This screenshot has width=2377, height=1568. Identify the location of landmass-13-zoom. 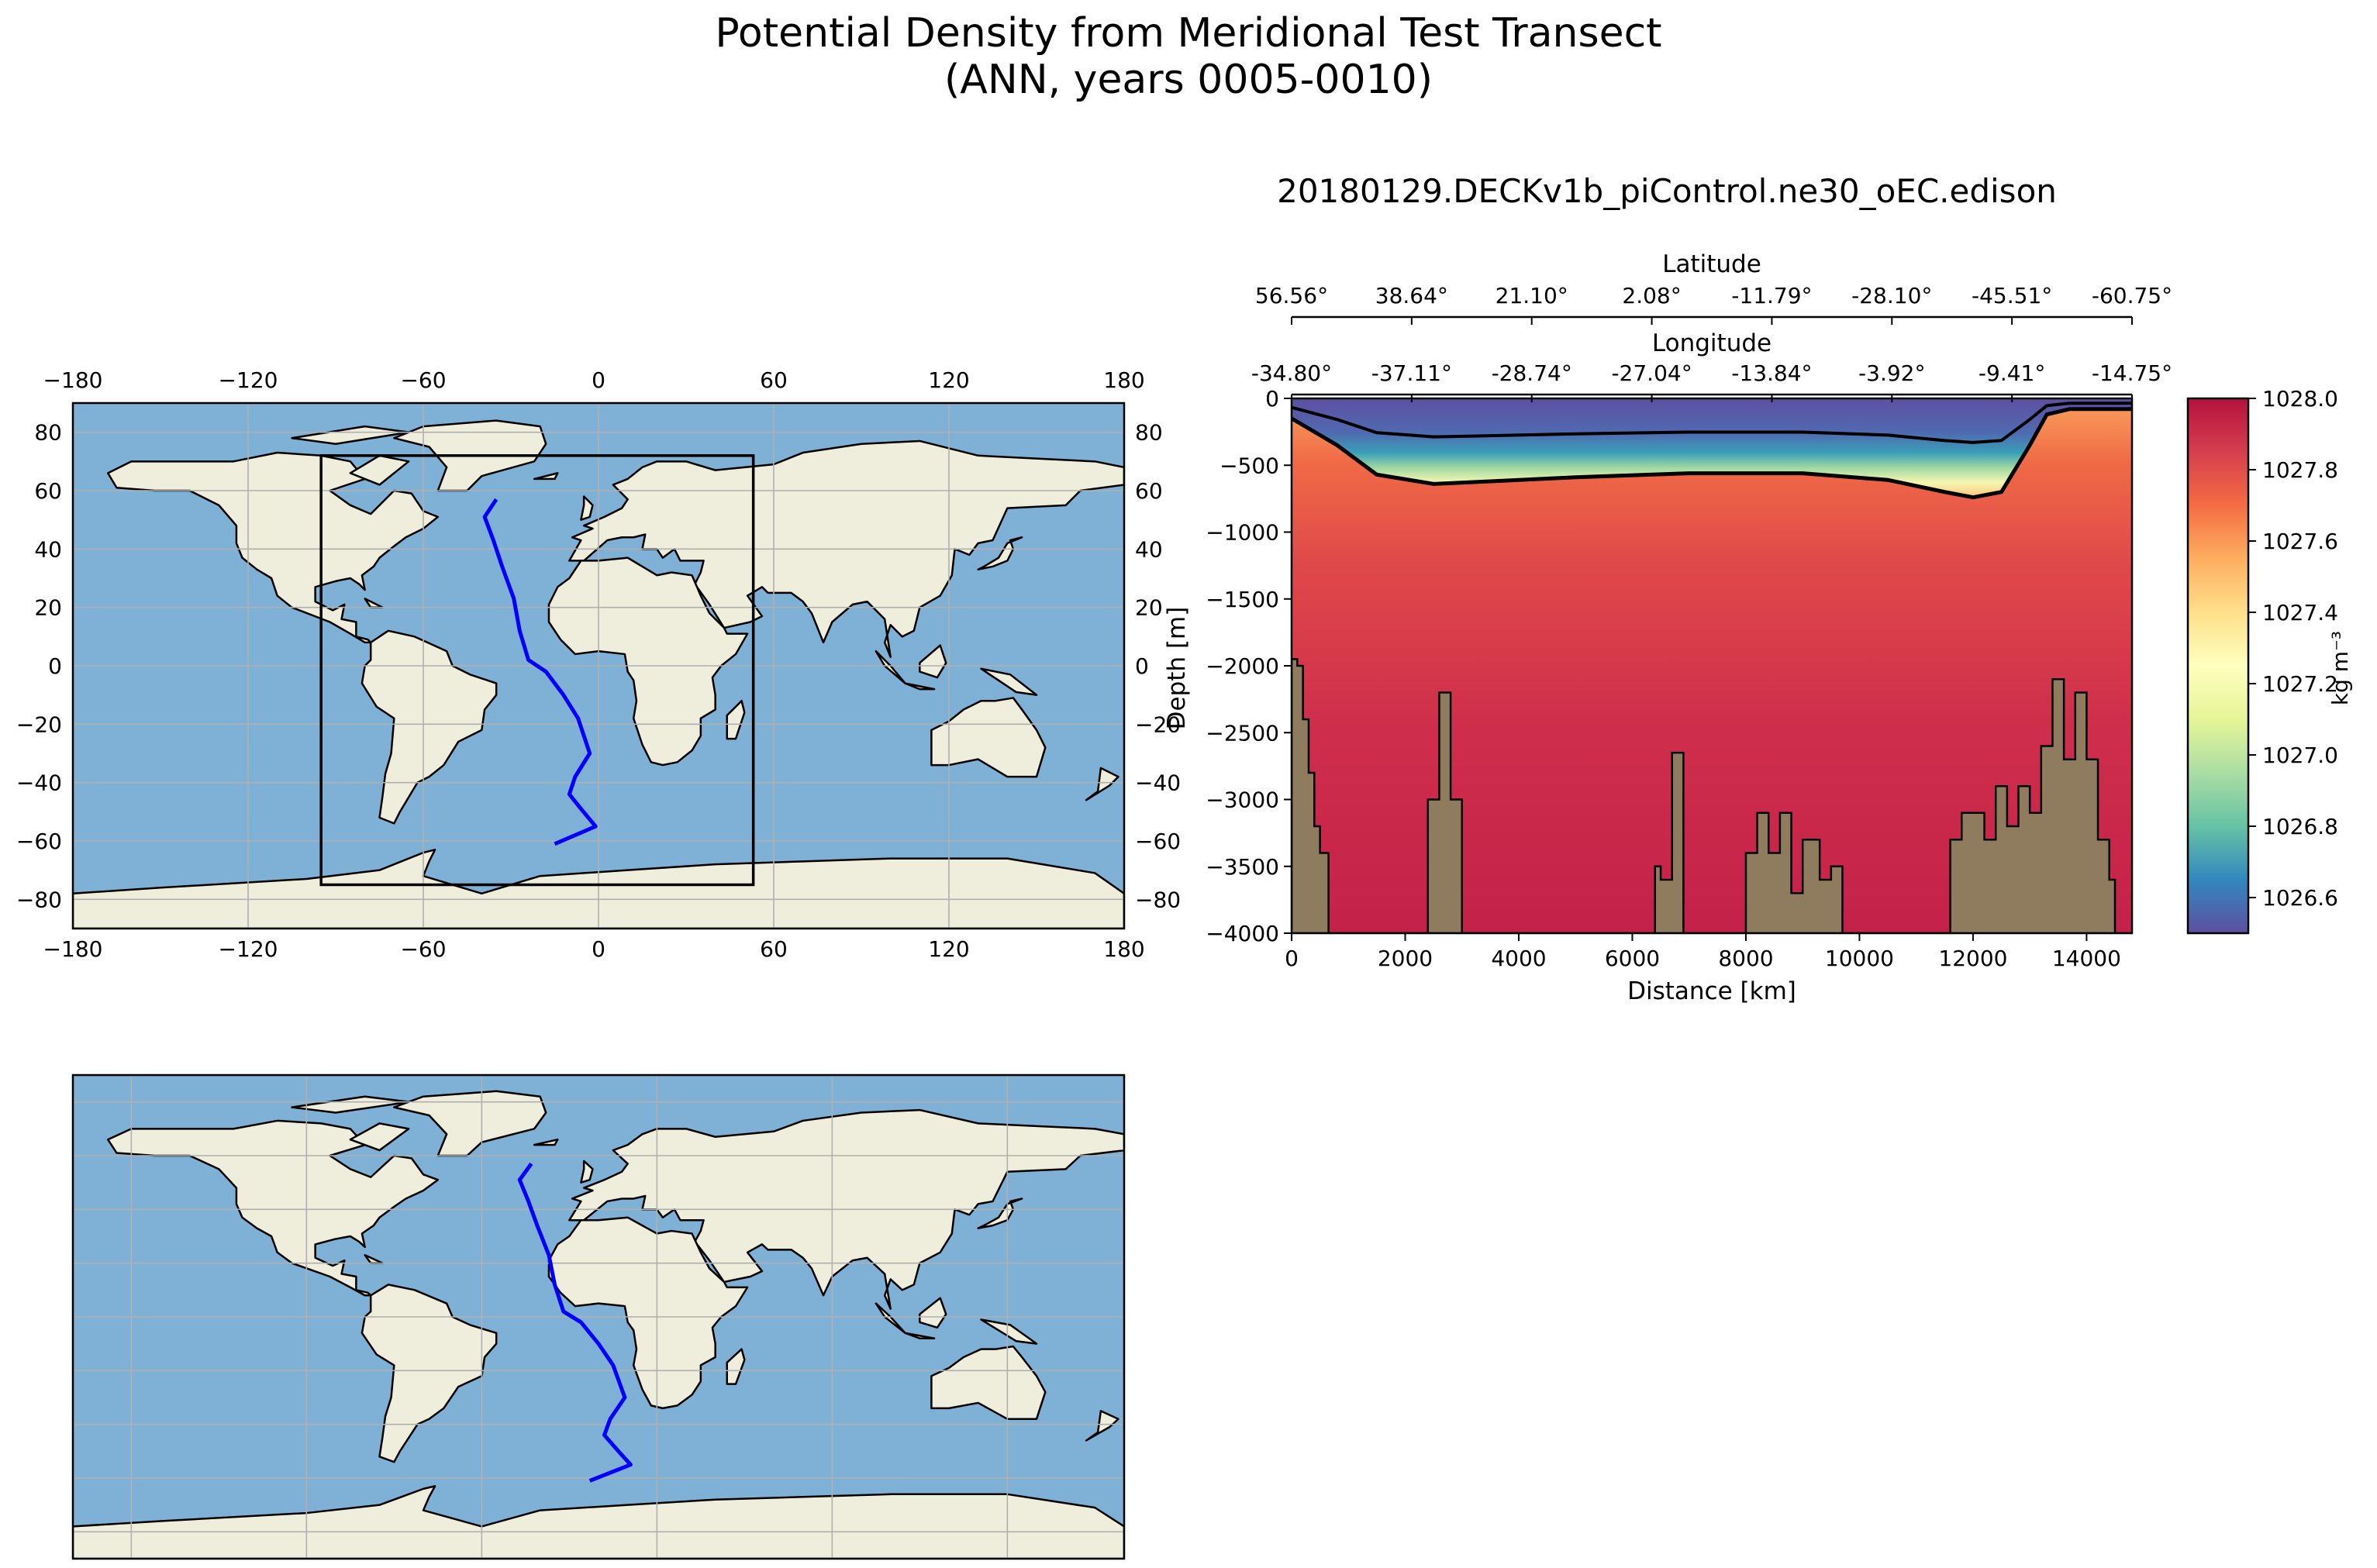
(1009, 1331).